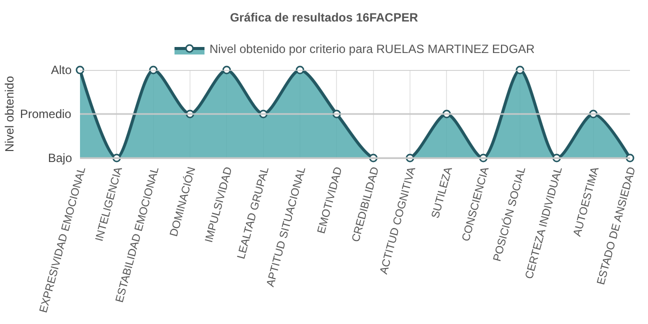 This screenshot has height=324, width=648. I want to click on ref-line-label: Promedio, so click(46, 114).